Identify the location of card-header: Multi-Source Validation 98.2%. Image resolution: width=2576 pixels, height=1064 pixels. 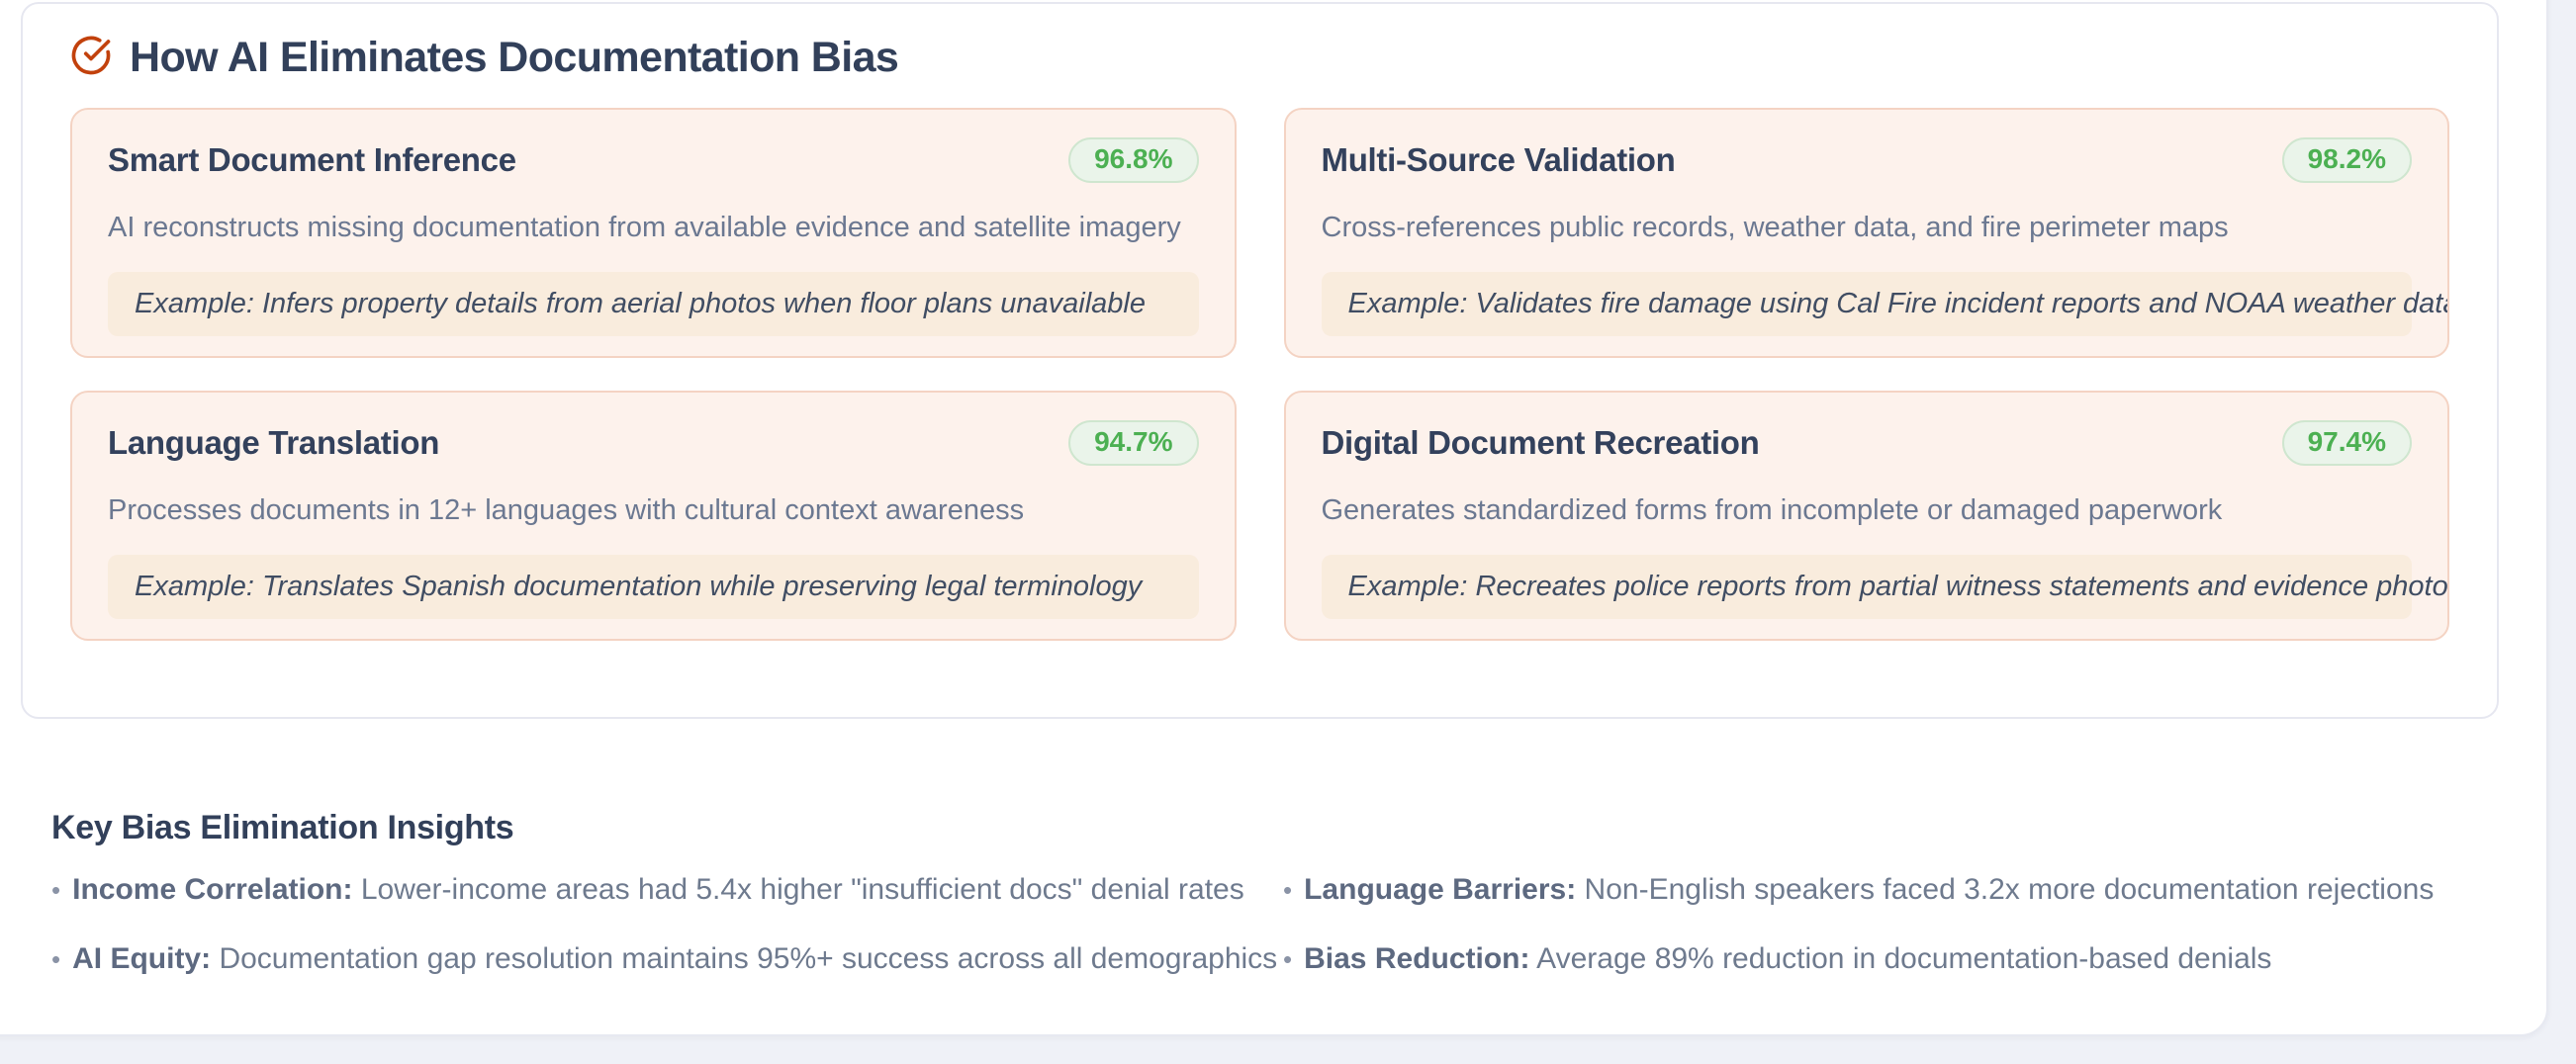
(1867, 160).